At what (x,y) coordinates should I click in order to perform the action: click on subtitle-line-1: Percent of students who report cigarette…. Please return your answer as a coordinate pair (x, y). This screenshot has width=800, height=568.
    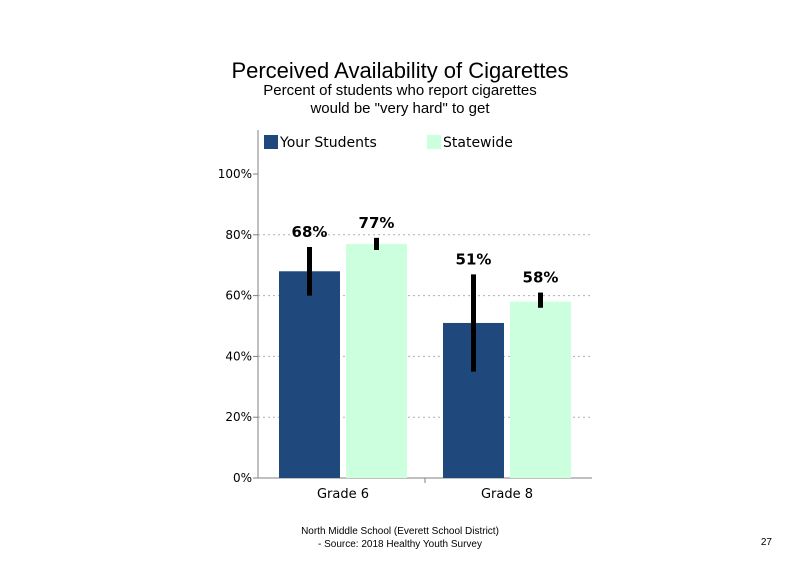
    Looking at the image, I should click on (400, 90).